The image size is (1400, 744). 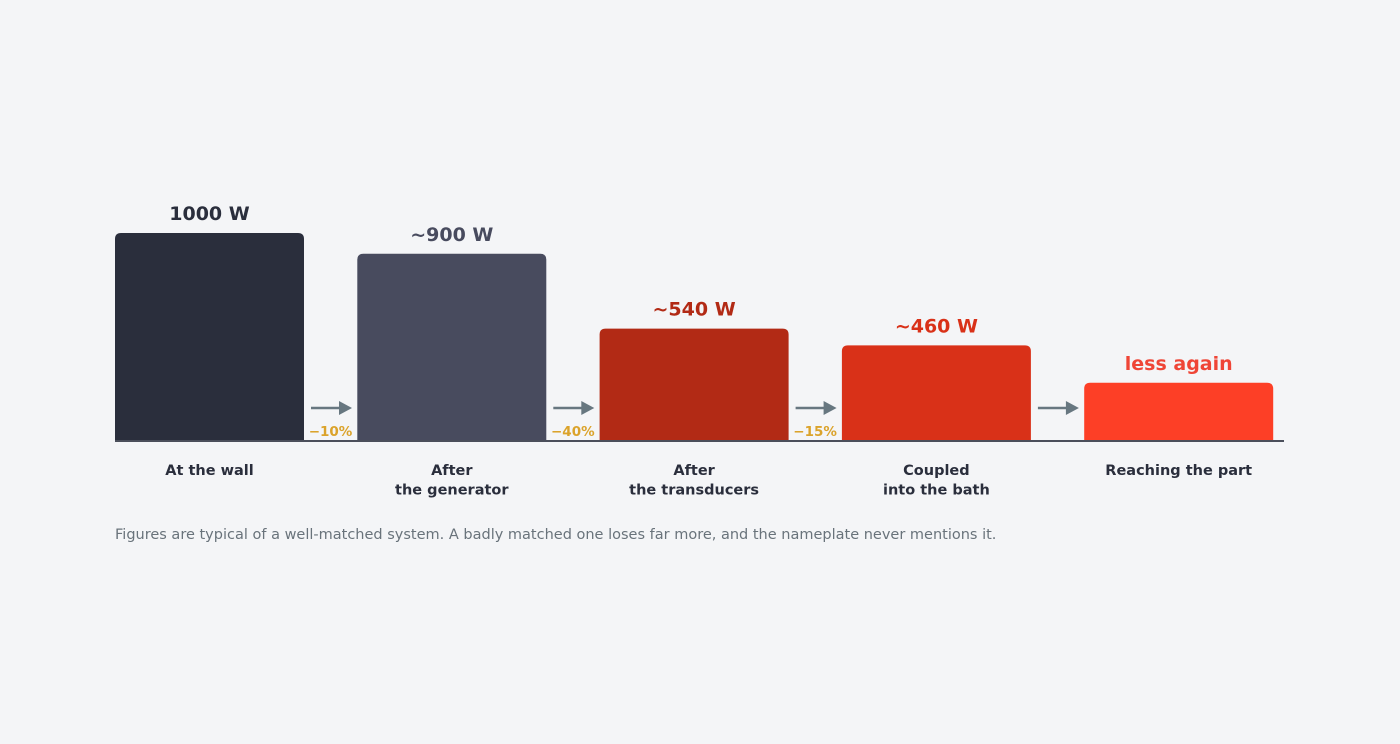 What do you see at coordinates (695, 408) in the screenshot?
I see `arrows-layer` at bounding box center [695, 408].